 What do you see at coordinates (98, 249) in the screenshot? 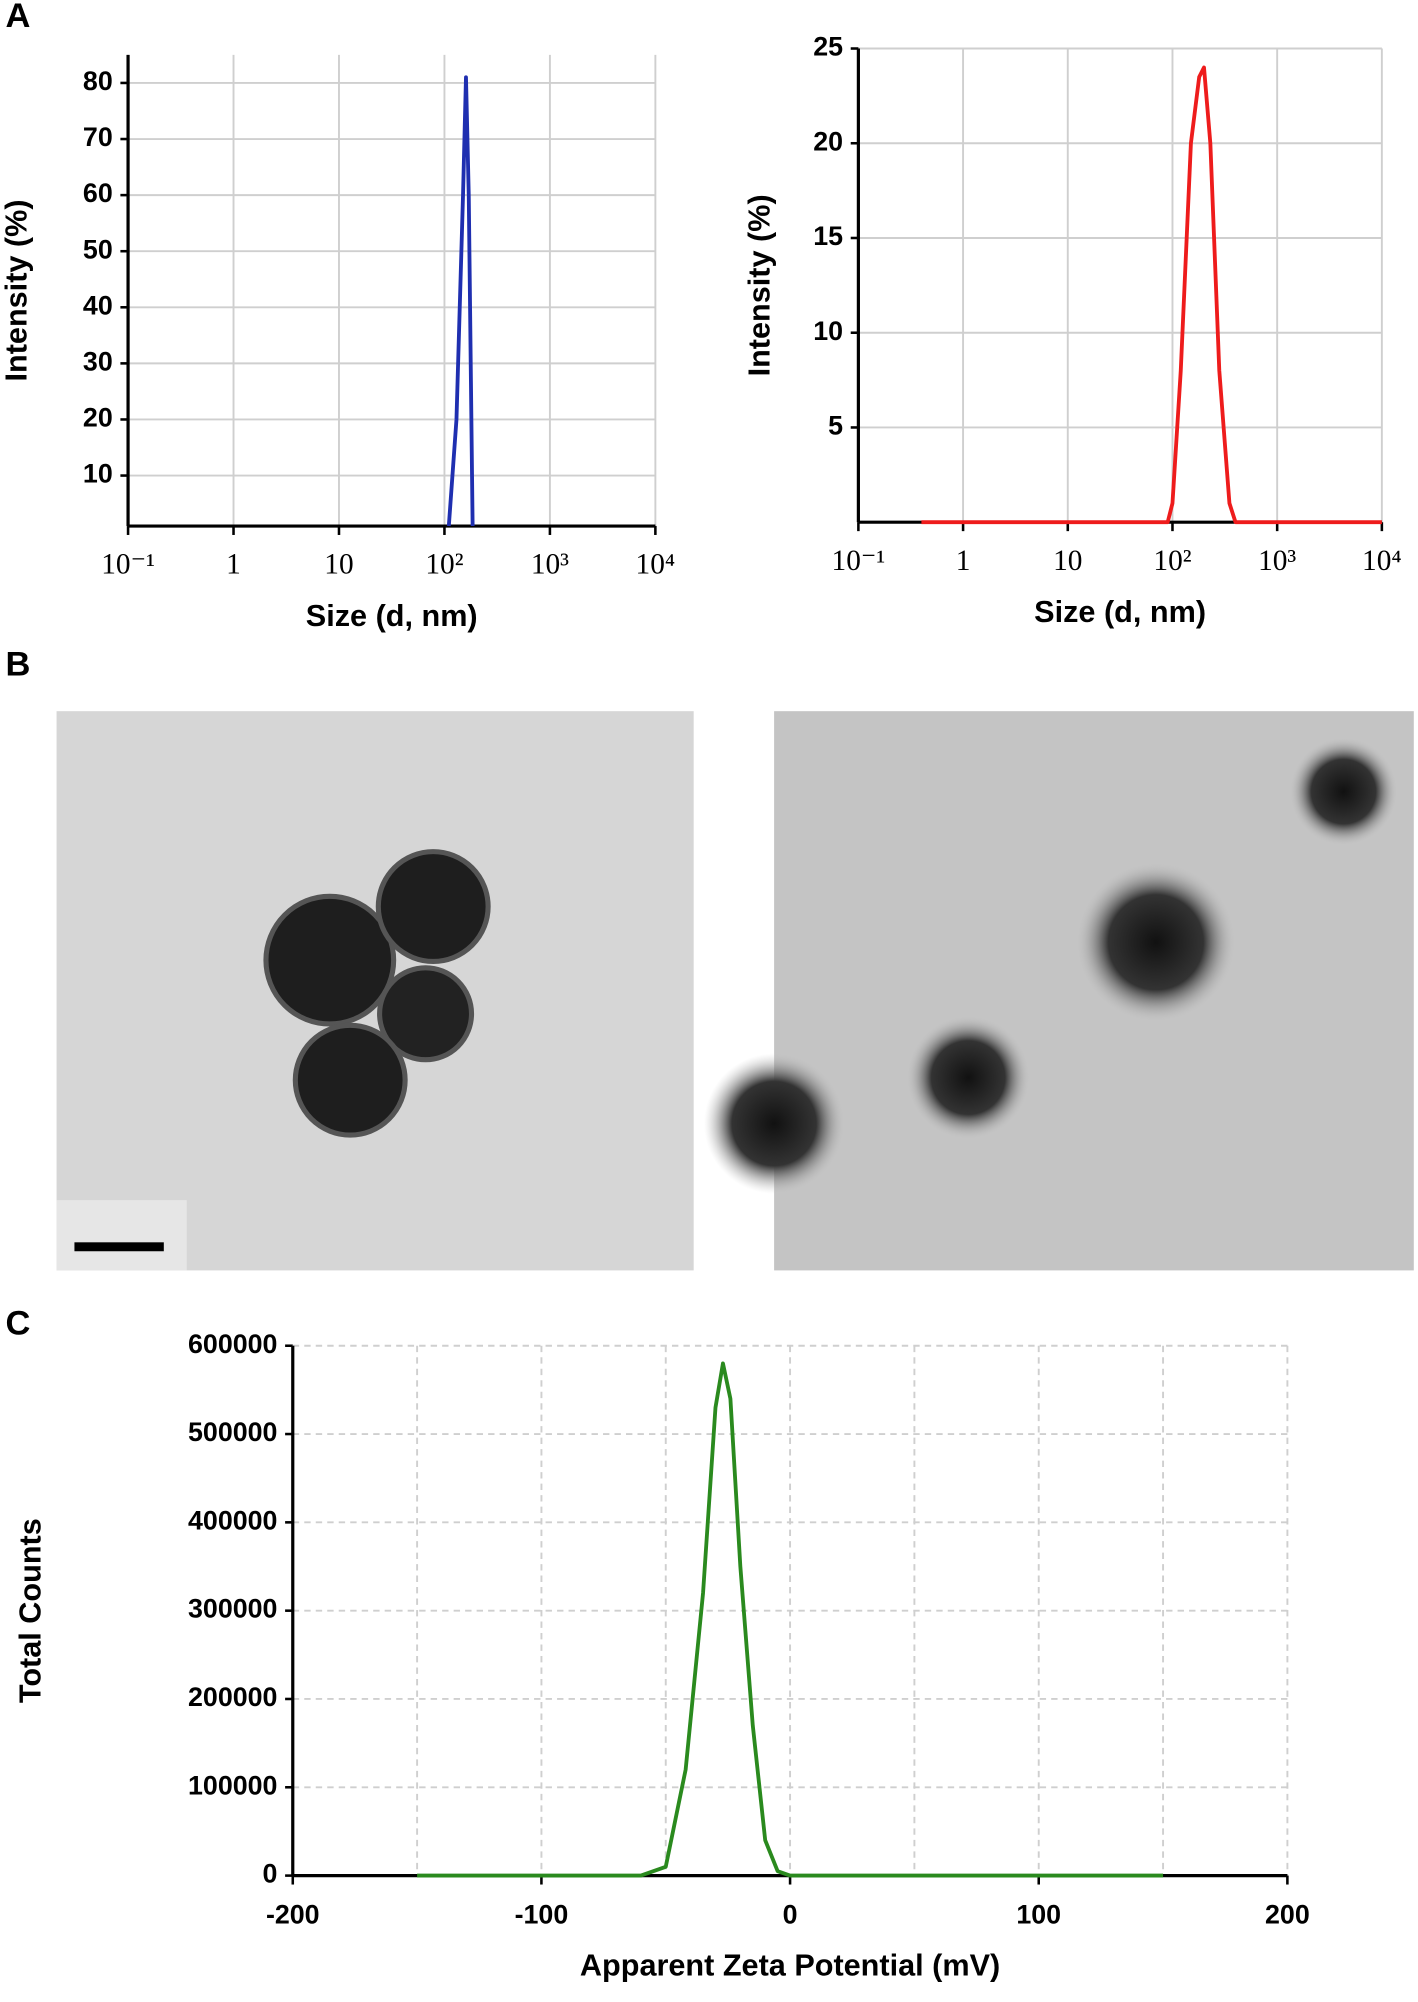
I see `y-tick-label: 50` at bounding box center [98, 249].